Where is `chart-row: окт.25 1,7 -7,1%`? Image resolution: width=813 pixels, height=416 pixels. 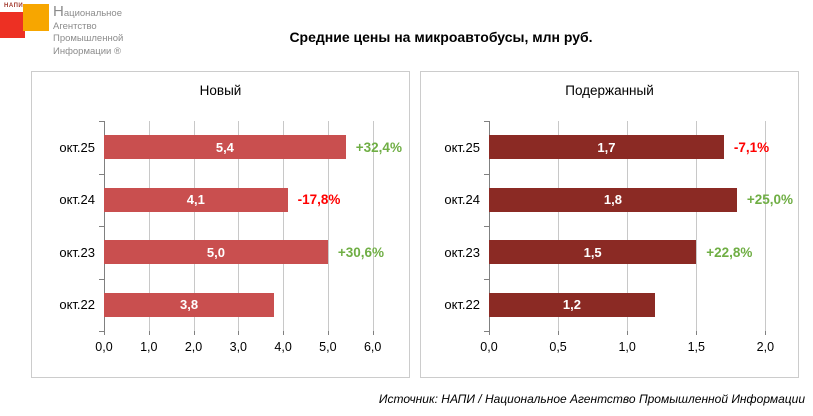
chart-row: окт.25 1,7 -7,1% is located at coordinates (618, 147).